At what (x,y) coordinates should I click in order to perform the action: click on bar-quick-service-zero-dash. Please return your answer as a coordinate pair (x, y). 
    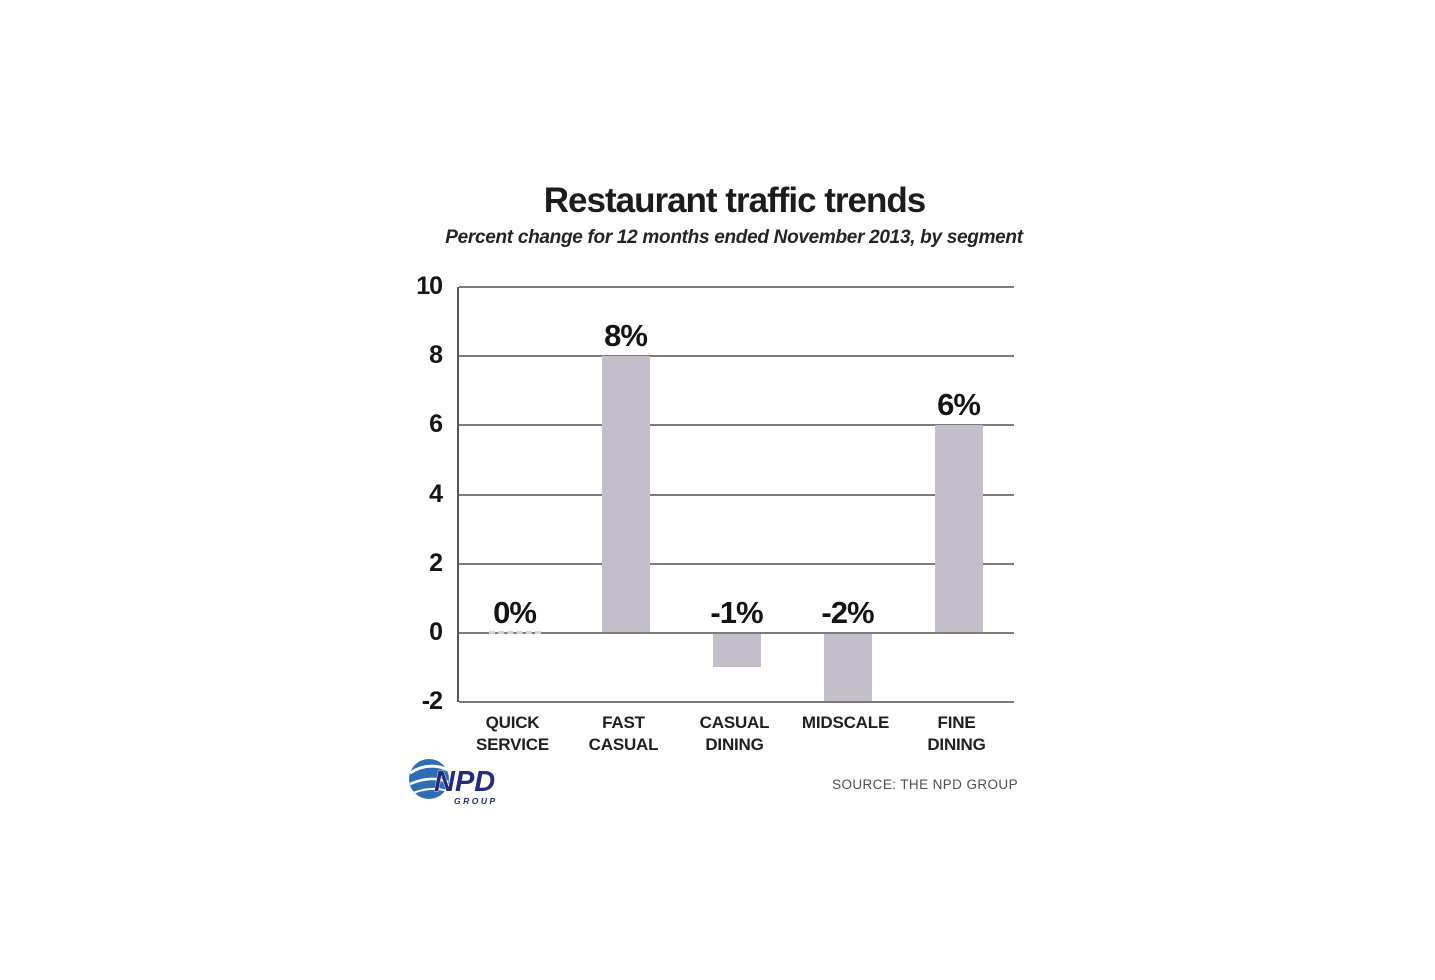
    Looking at the image, I should click on (514, 632).